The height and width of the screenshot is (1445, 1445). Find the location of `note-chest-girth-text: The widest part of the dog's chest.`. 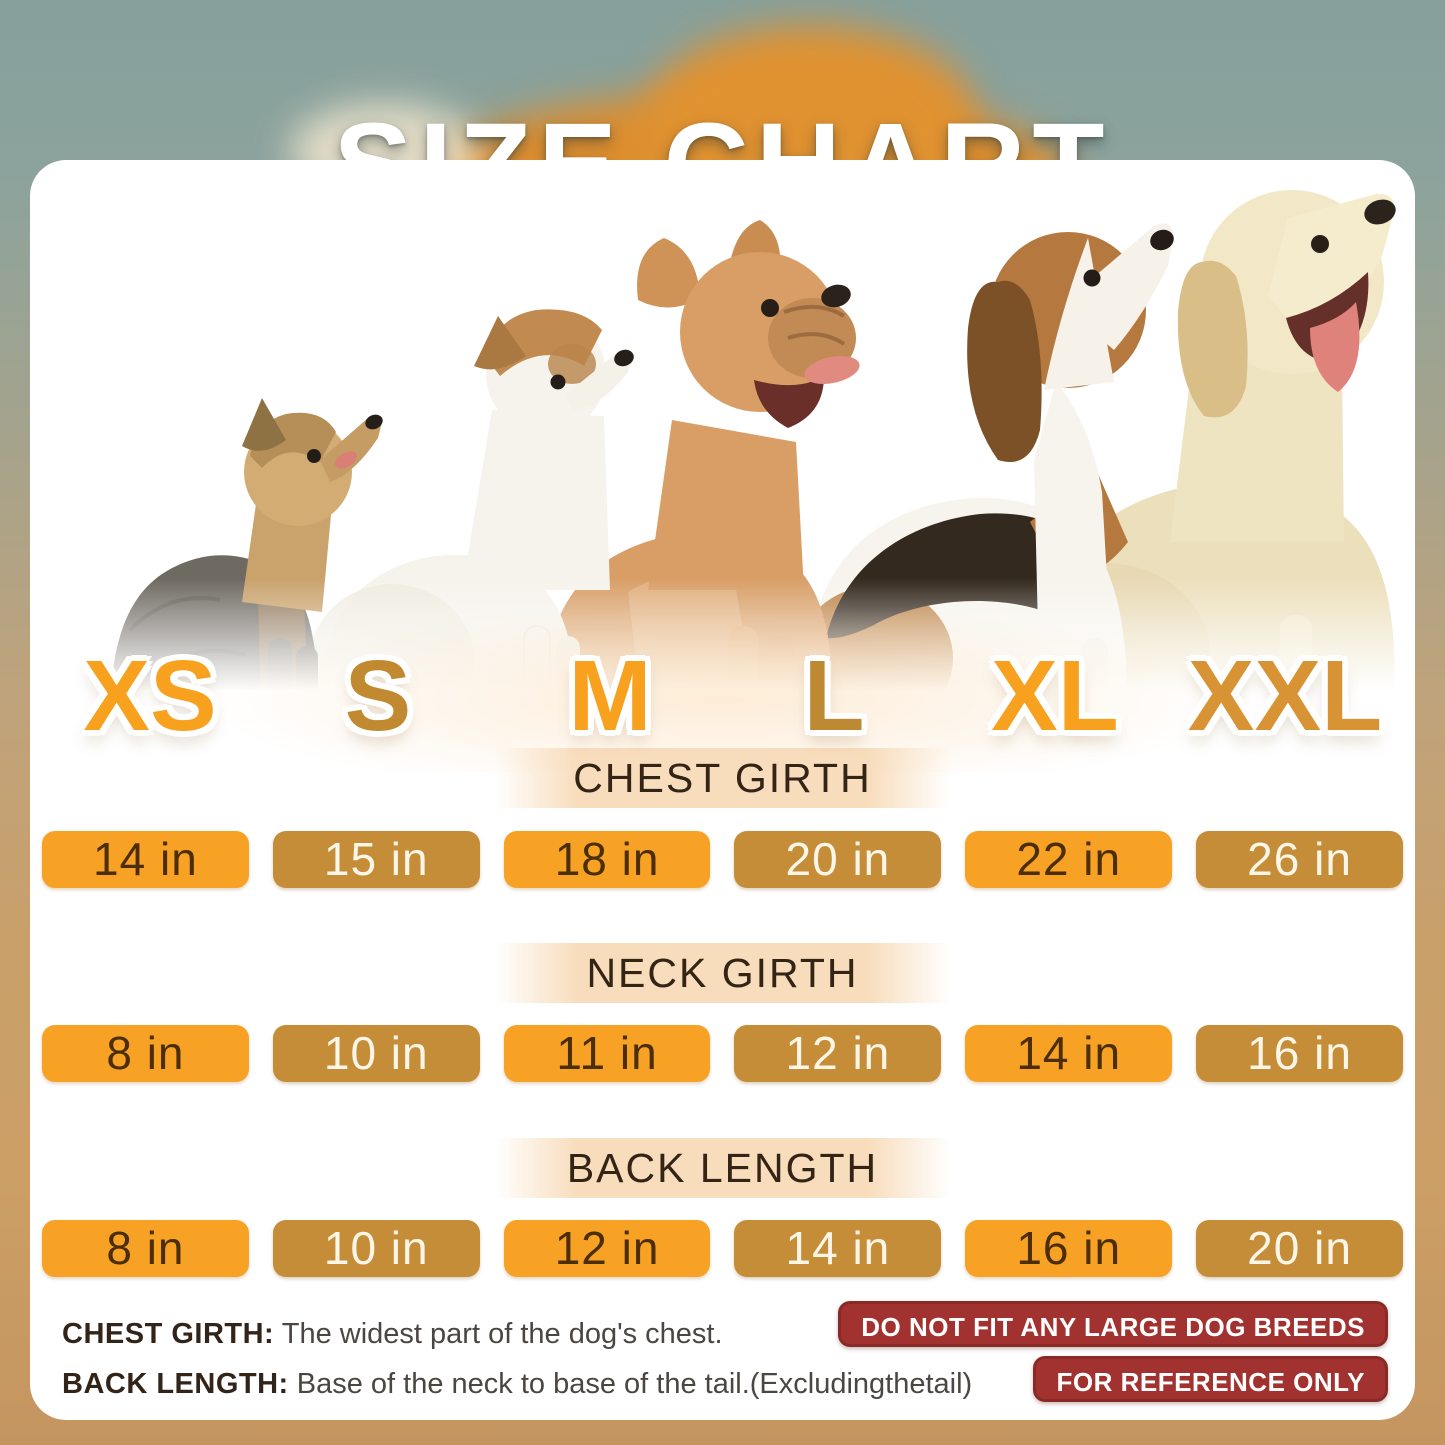

note-chest-girth-text: The widest part of the dog's chest. is located at coordinates (502, 1334).